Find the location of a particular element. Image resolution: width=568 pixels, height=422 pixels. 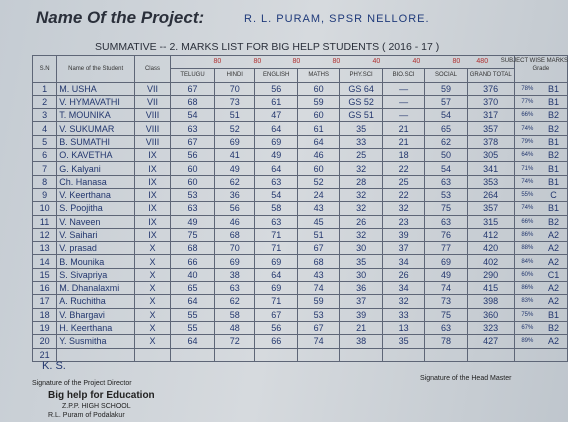

table-cell: 54 is located at coordinates (446, 115).